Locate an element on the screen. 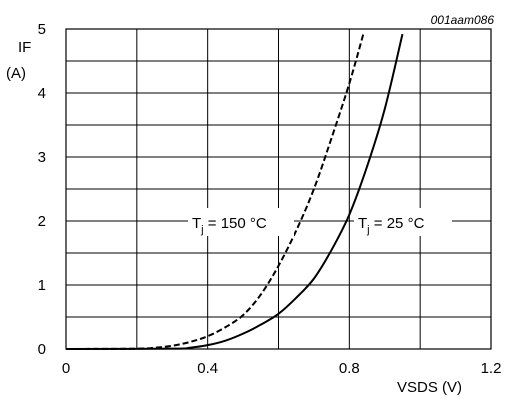 Image resolution: width=512 pixels, height=401 pixels. y-tick-label: 2 is located at coordinates (42, 221).